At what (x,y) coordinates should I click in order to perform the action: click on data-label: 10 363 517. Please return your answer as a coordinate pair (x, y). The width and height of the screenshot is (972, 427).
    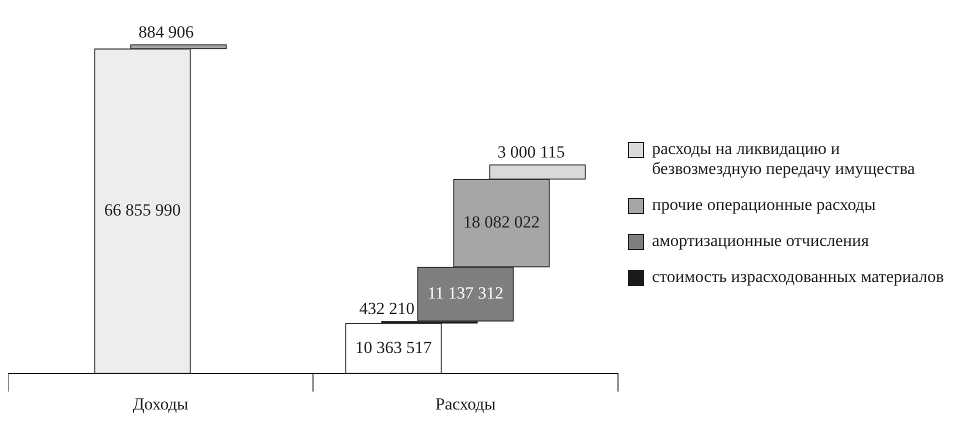
    Looking at the image, I should click on (393, 347).